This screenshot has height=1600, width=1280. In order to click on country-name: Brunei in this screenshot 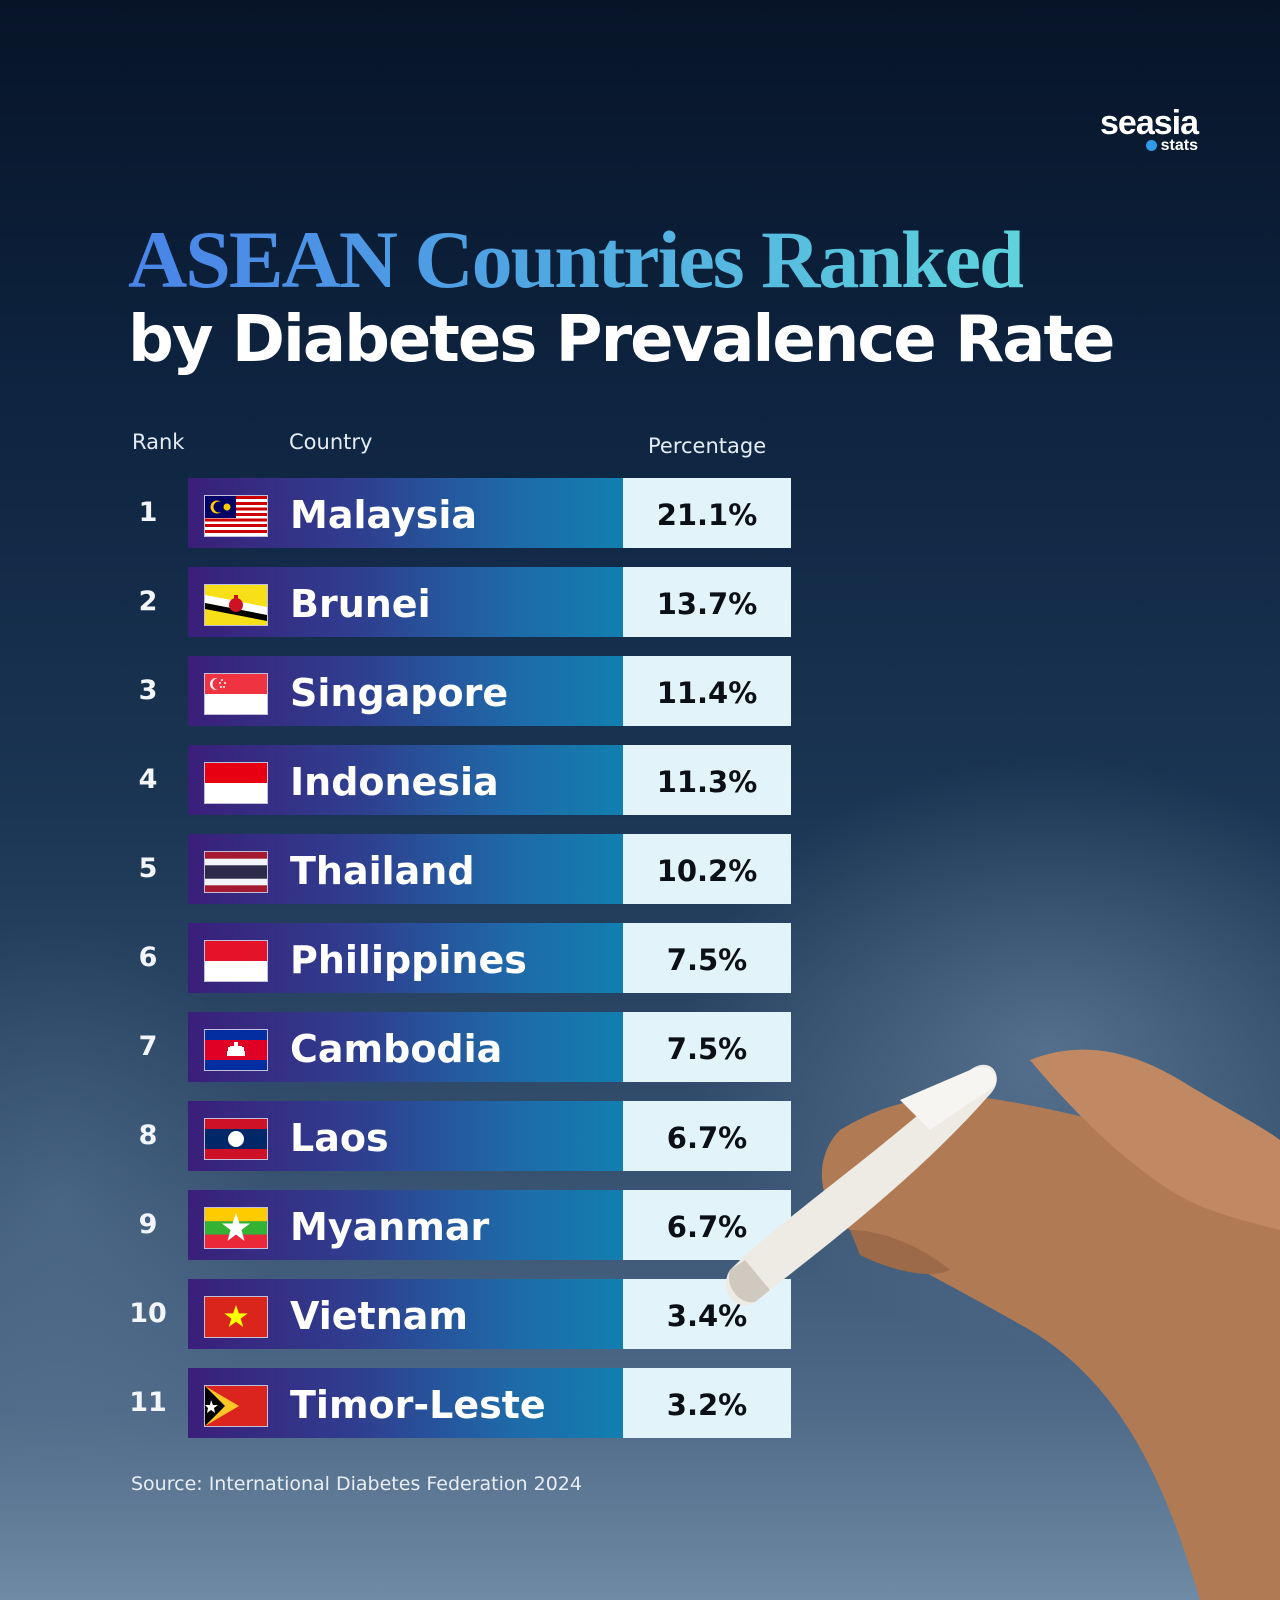, I will do `click(360, 604)`.